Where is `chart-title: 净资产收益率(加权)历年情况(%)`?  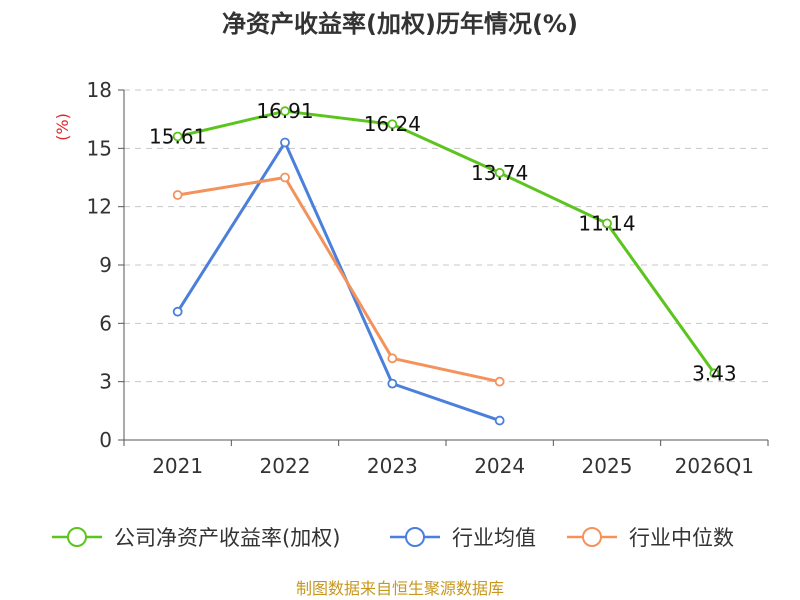 chart-title: 净资产收益率(加权)历年情况(%) is located at coordinates (400, 24).